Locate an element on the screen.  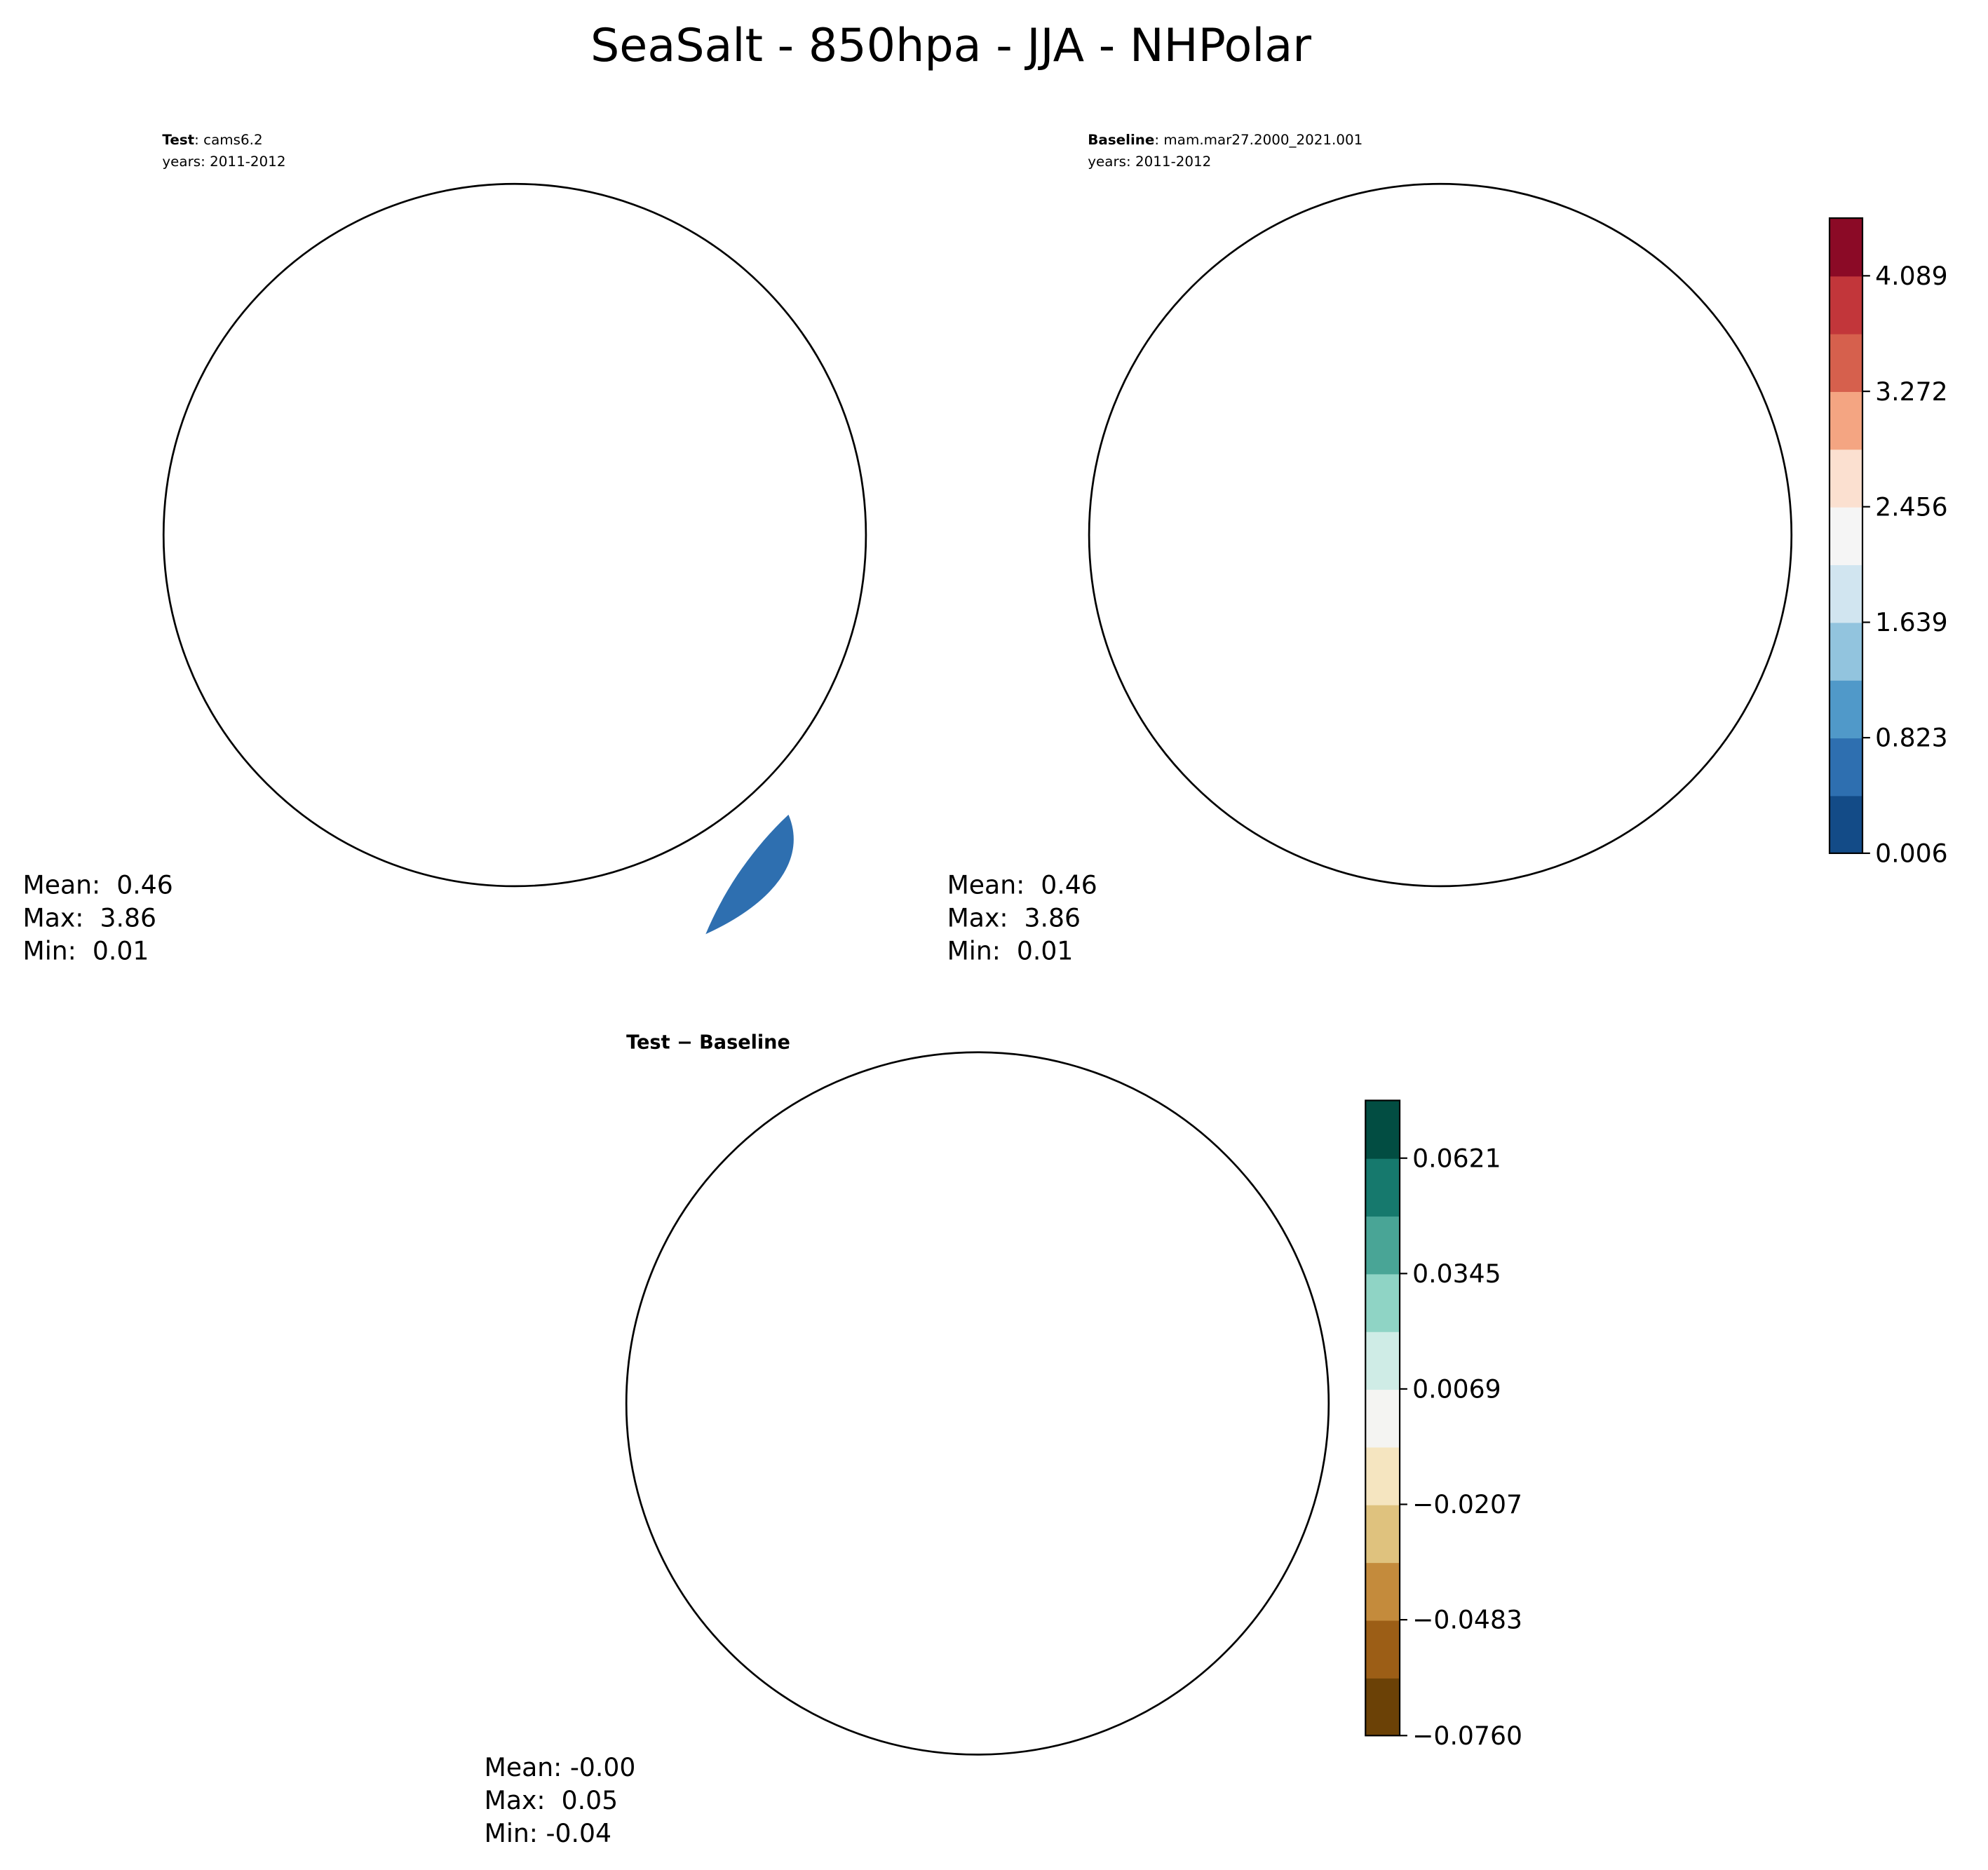
panel-info: : cams6.2 is located at coordinates (228, 140).